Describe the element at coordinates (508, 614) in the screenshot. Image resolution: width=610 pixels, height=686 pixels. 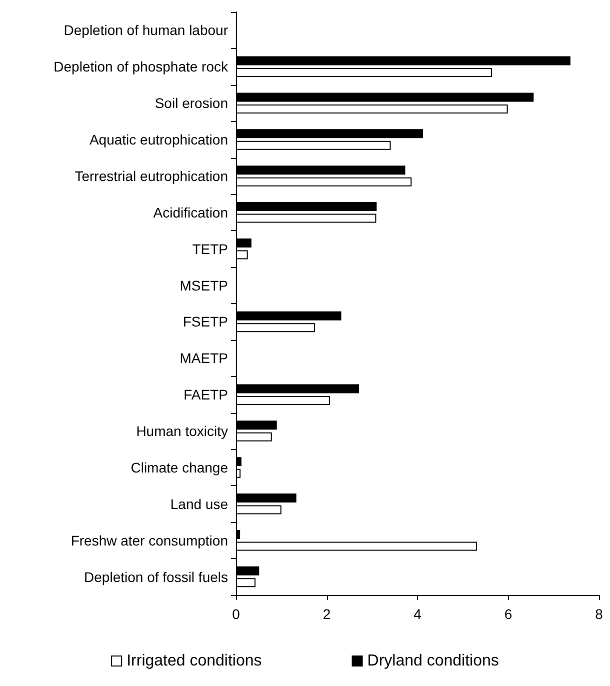
I see `x-tick-label: 6` at that location.